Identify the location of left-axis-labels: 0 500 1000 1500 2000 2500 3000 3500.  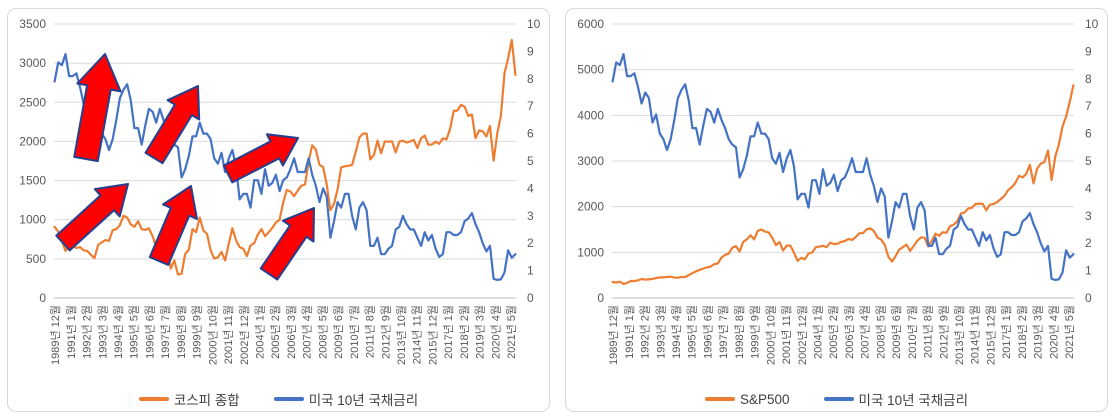
(32, 161).